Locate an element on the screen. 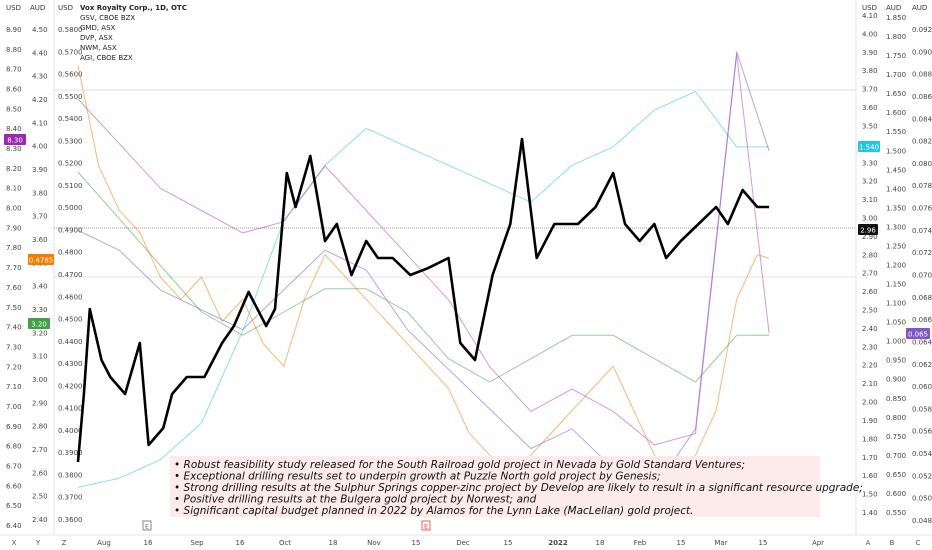 The image size is (932, 550). scale-tick: 3.40 is located at coordinates (40, 287).